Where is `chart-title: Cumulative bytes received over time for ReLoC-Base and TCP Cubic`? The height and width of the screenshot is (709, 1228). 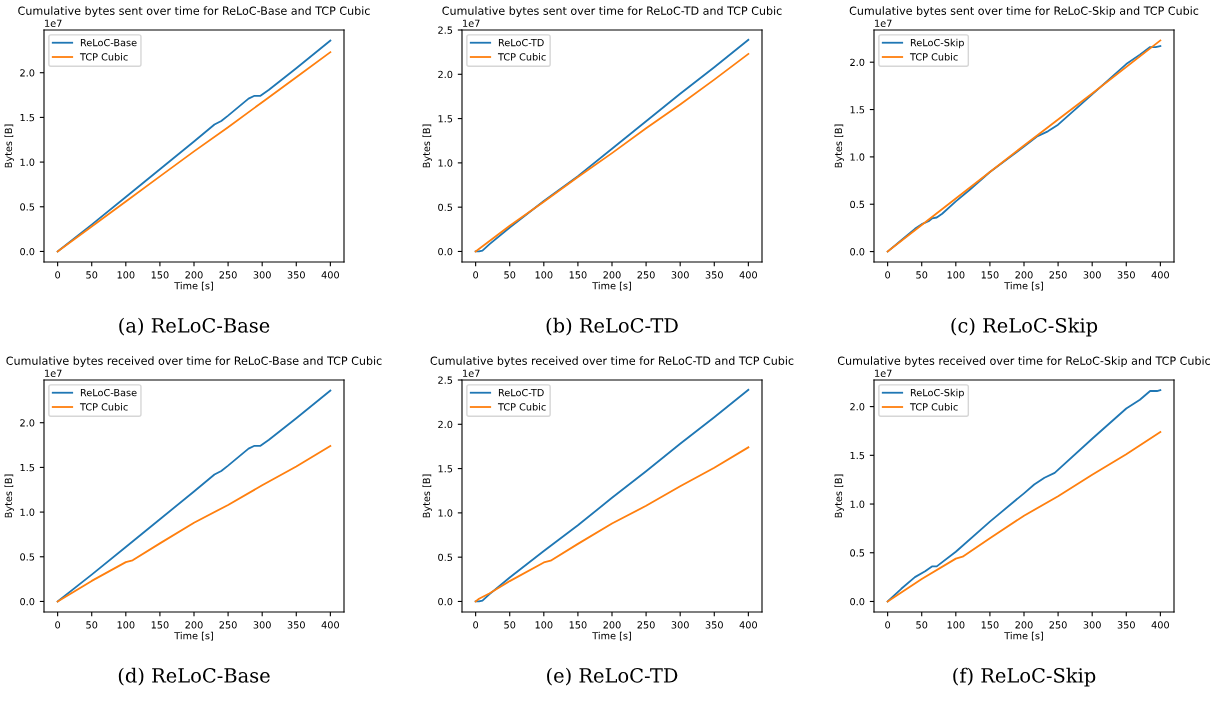
chart-title: Cumulative bytes received over time for ReLoC-Base and TCP Cubic is located at coordinates (194, 362).